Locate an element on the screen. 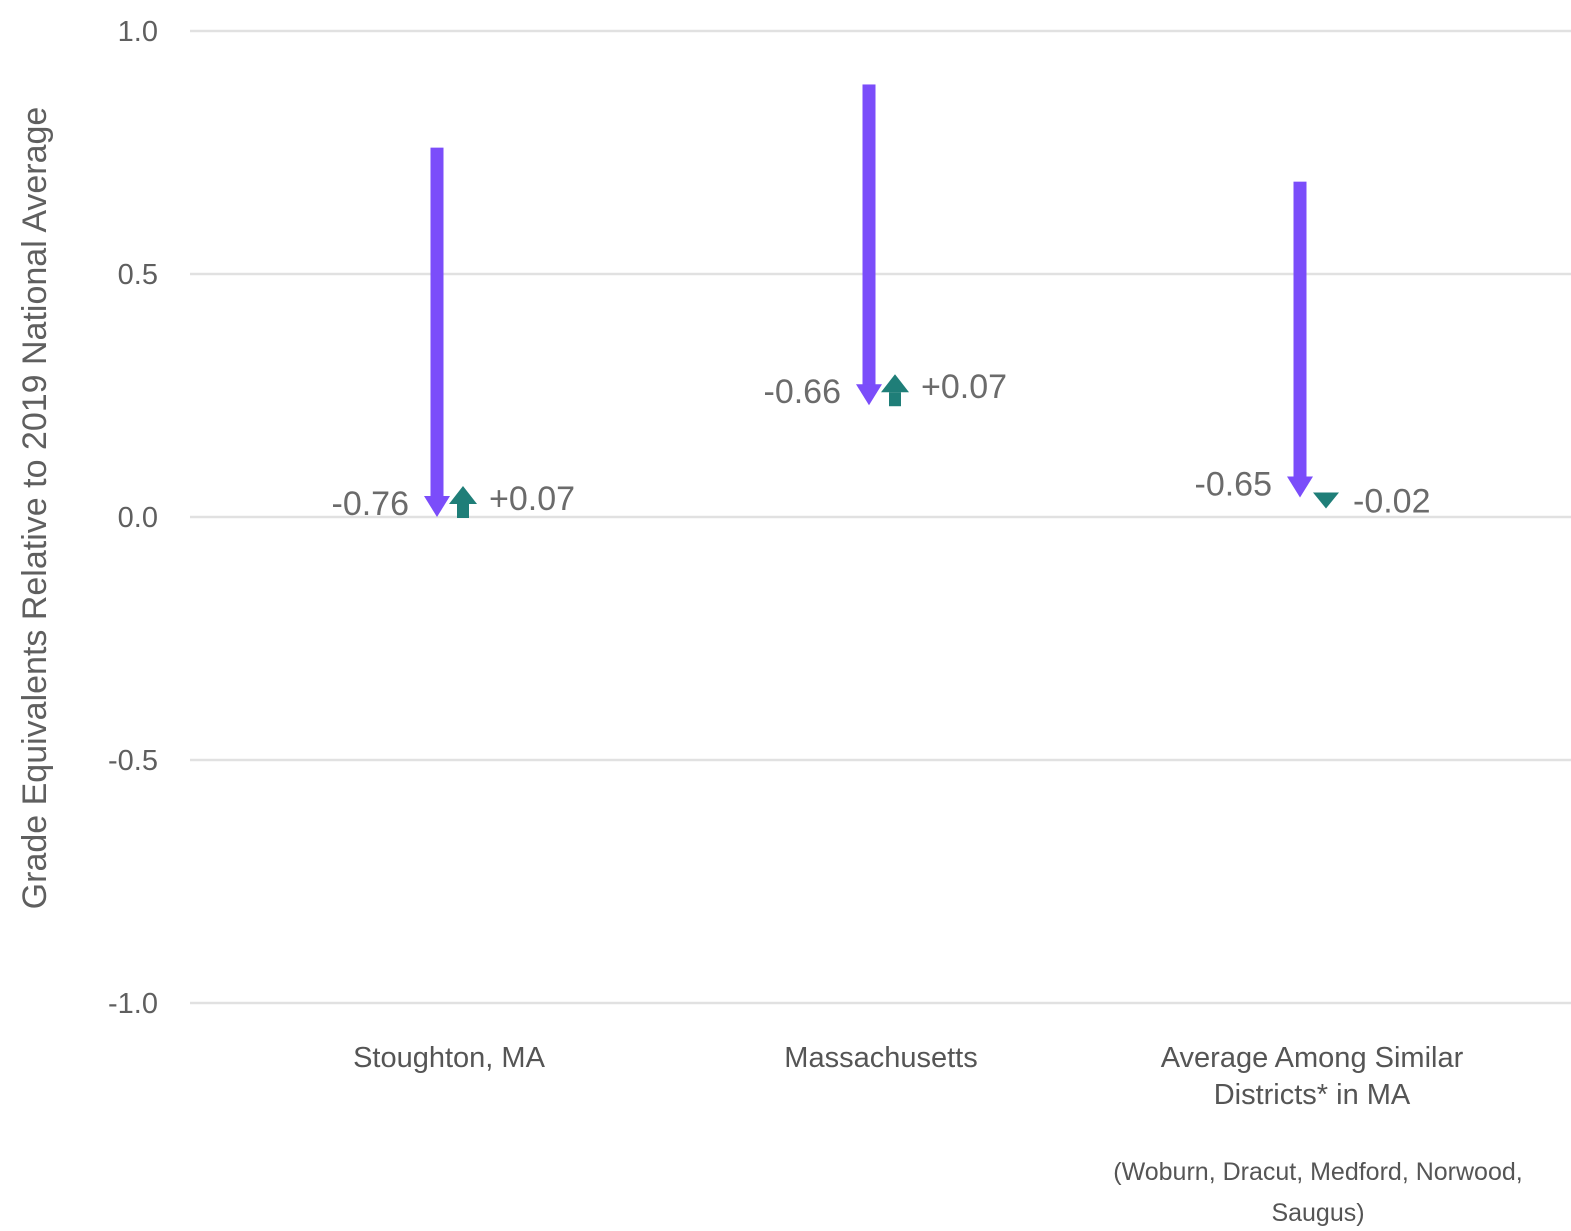 This screenshot has width=1571, height=1231. decline-label: -0.65 is located at coordinates (1234, 485).